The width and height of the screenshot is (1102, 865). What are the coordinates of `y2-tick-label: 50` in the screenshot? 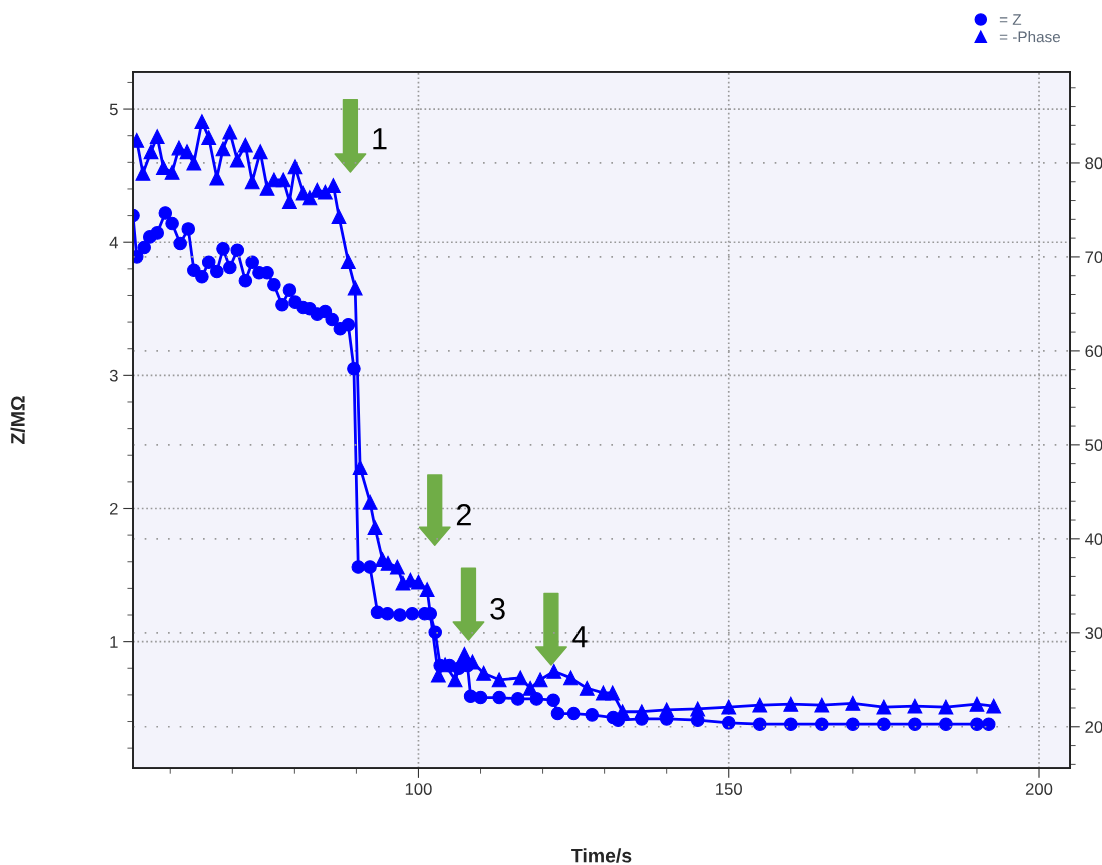 It's located at (1093, 445).